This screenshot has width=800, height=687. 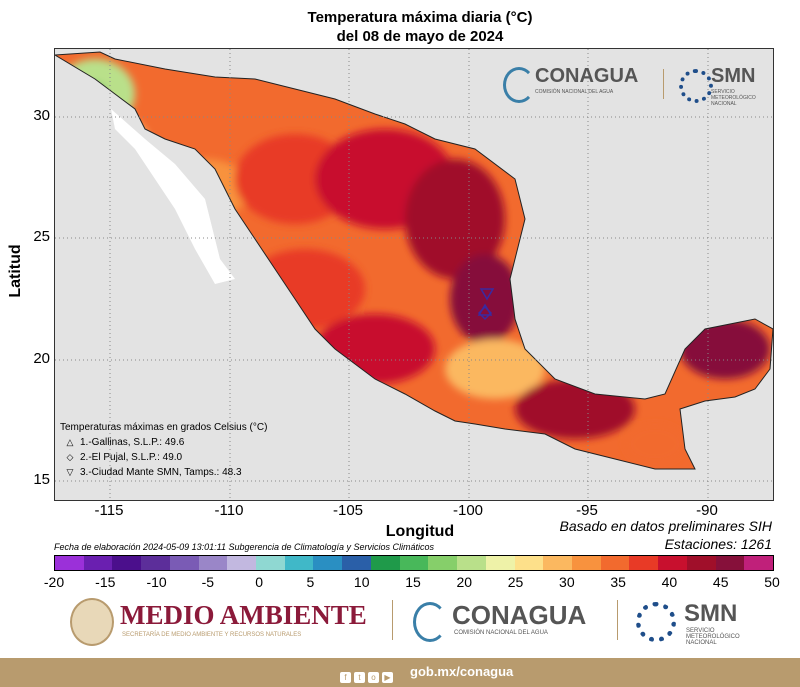 What do you see at coordinates (173, 196) in the screenshot?
I see `gulf-of-california` at bounding box center [173, 196].